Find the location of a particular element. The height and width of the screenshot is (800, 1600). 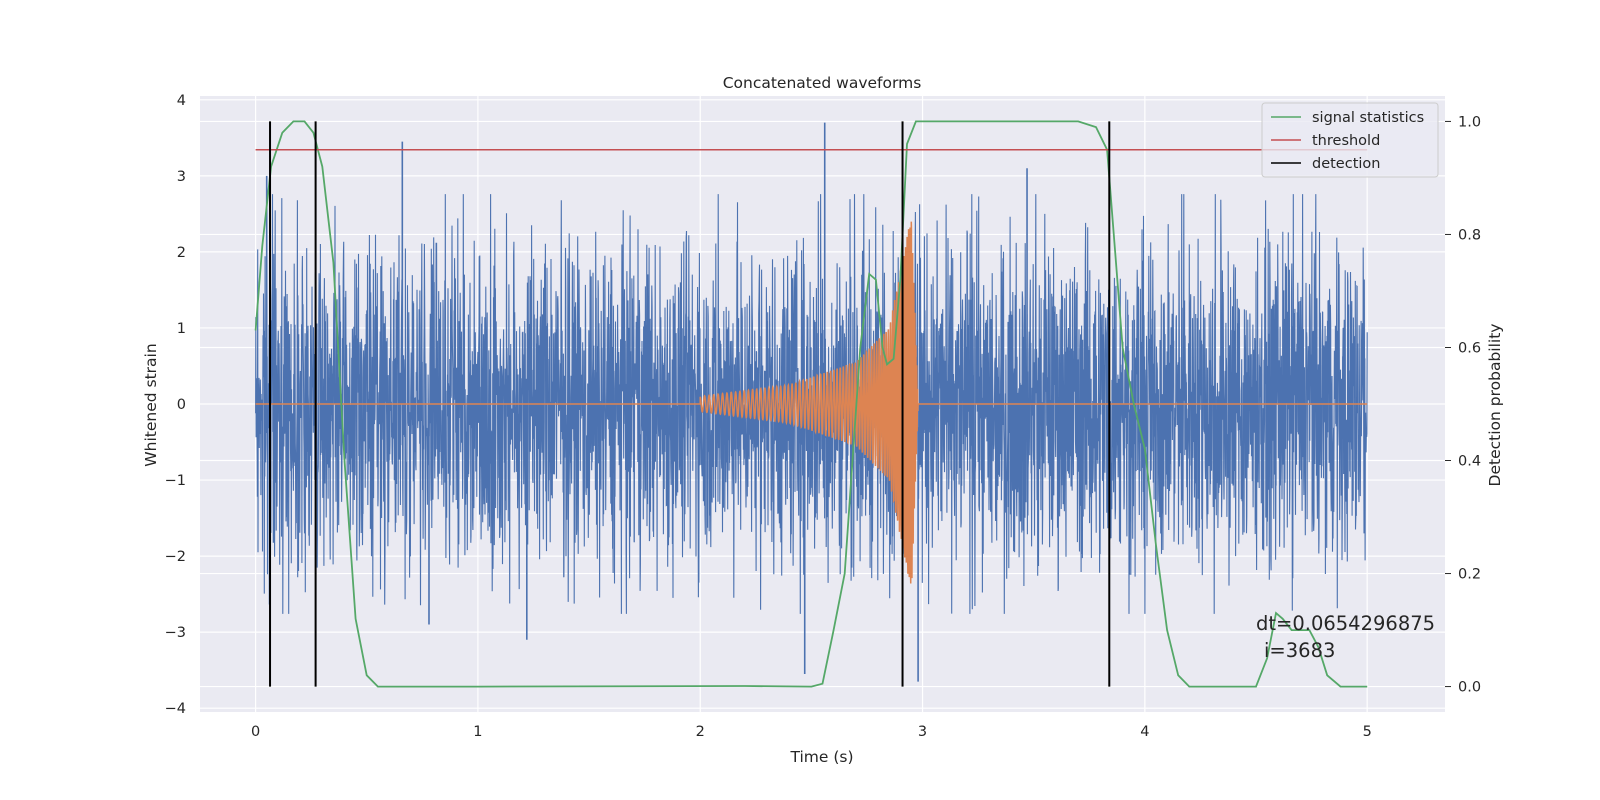

y-axis-label: Whitened strain is located at coordinates (151, 404).